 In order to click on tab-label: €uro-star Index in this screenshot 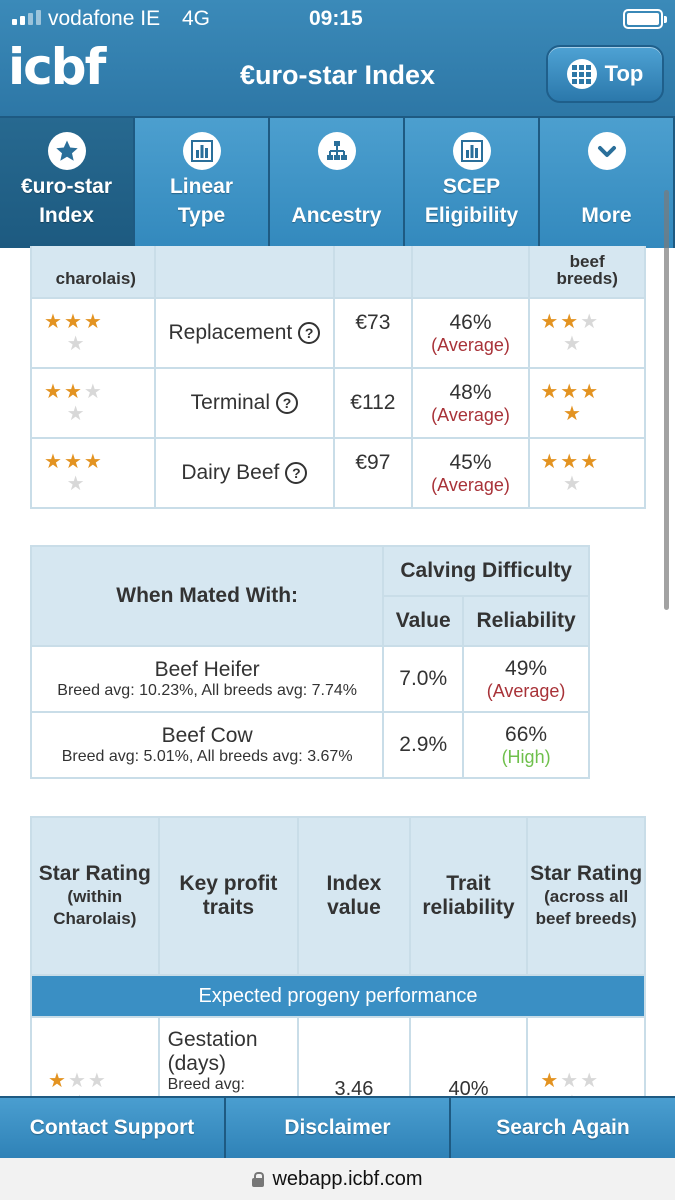, I will do `click(66, 201)`.